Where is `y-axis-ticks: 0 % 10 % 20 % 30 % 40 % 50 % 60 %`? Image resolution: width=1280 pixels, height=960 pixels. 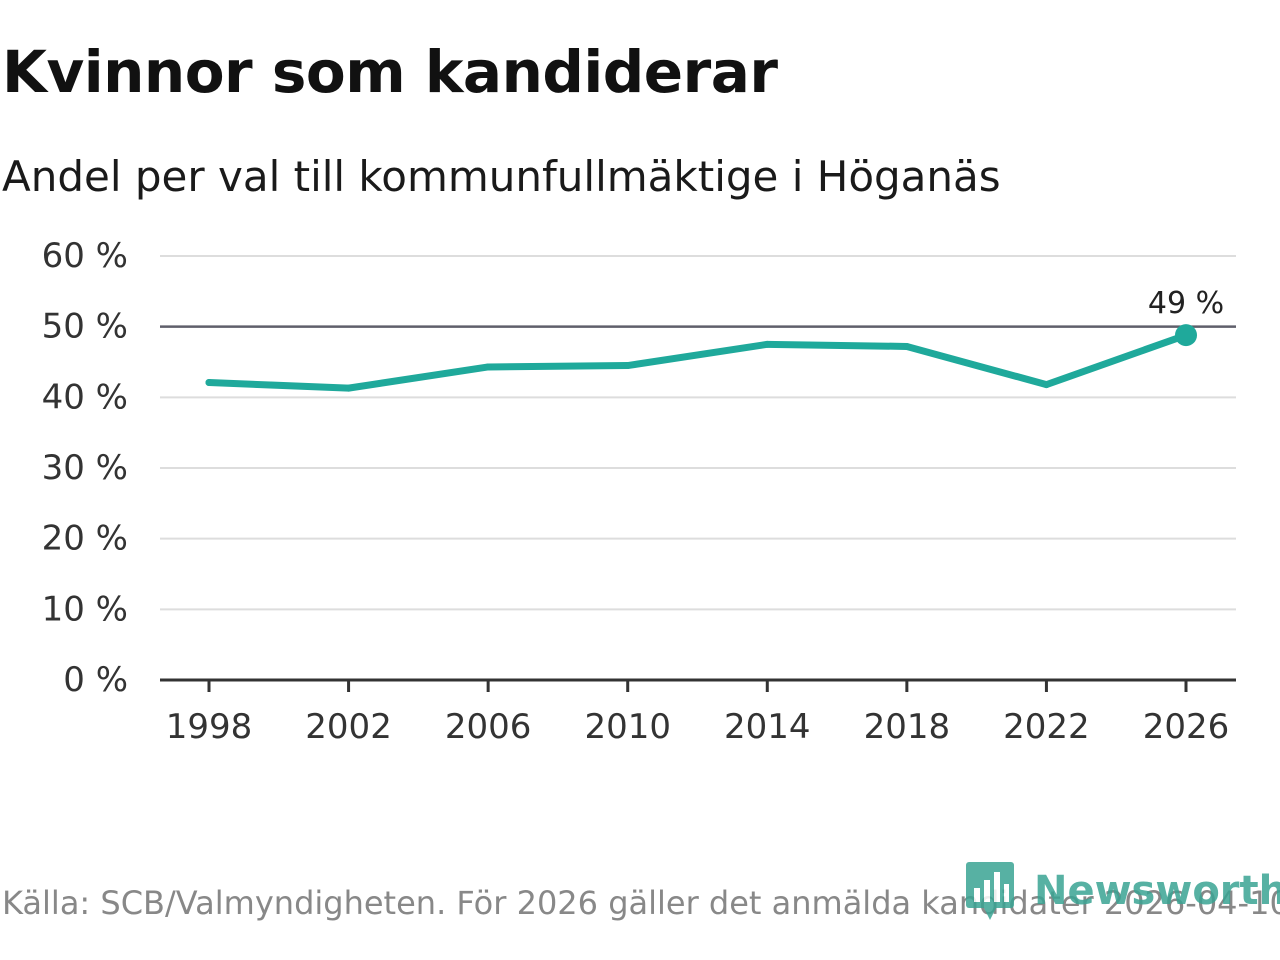 y-axis-ticks: 0 % 10 % 20 % 30 % 40 % 50 % 60 % is located at coordinates (85, 468).